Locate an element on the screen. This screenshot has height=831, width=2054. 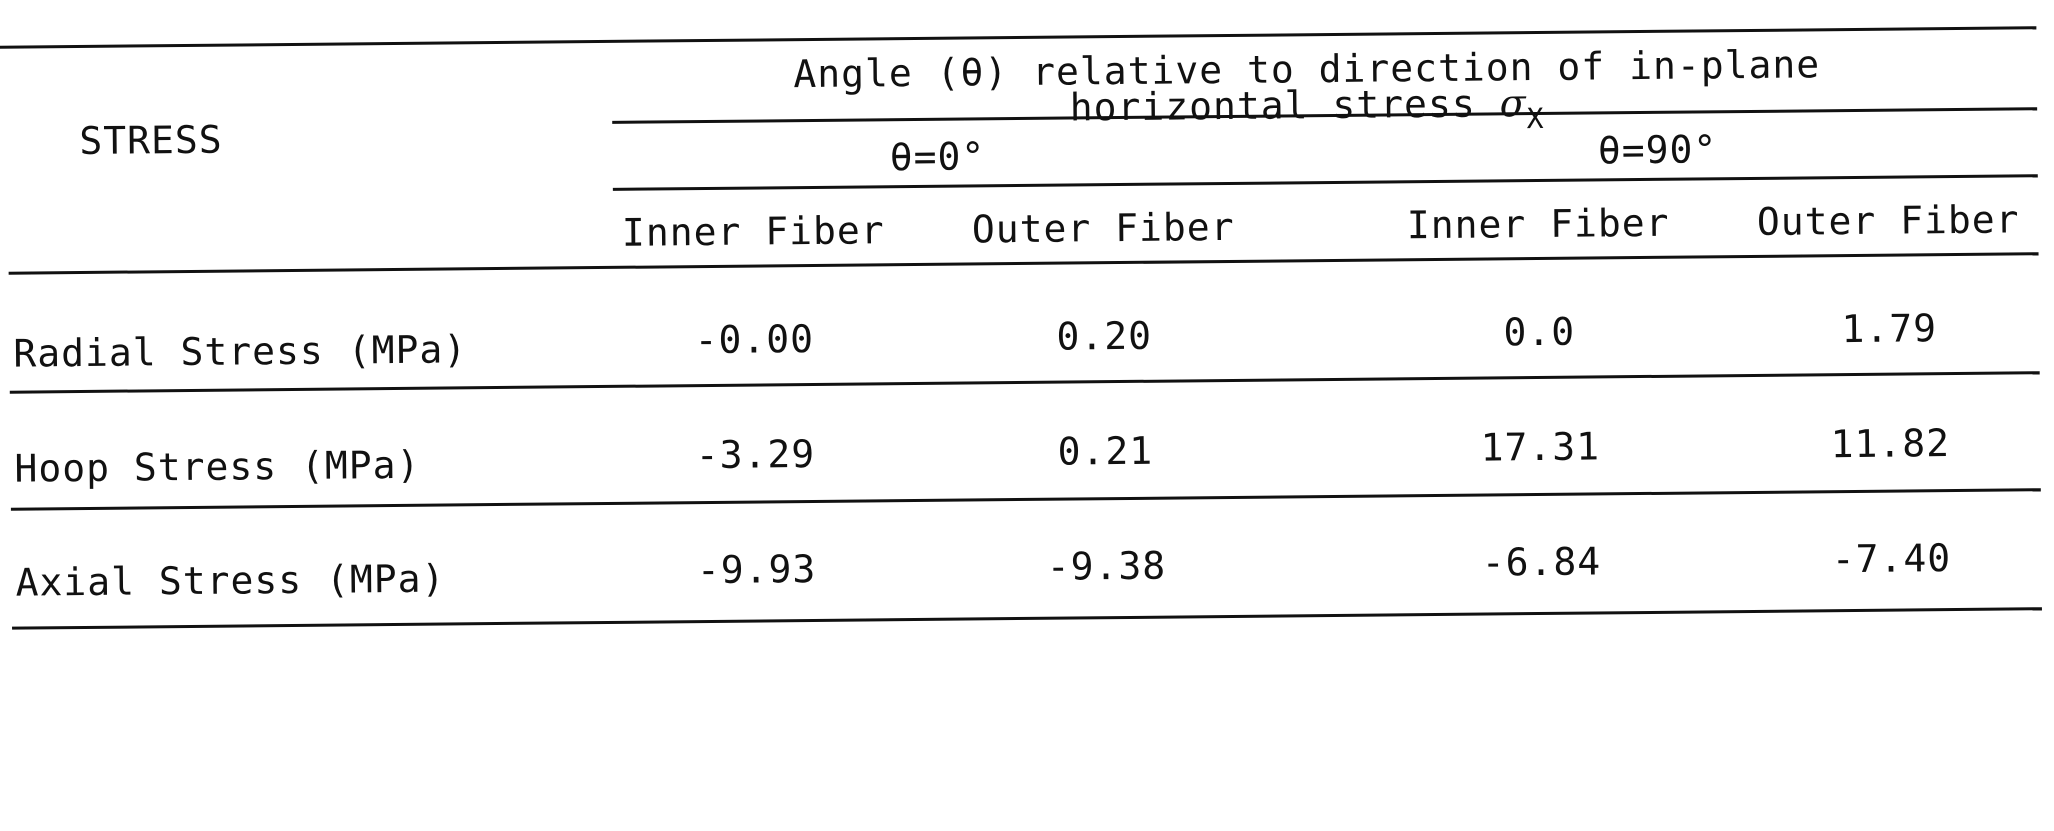
column-header-inner-fiber-90: Inner Fiber is located at coordinates (1538, 224).